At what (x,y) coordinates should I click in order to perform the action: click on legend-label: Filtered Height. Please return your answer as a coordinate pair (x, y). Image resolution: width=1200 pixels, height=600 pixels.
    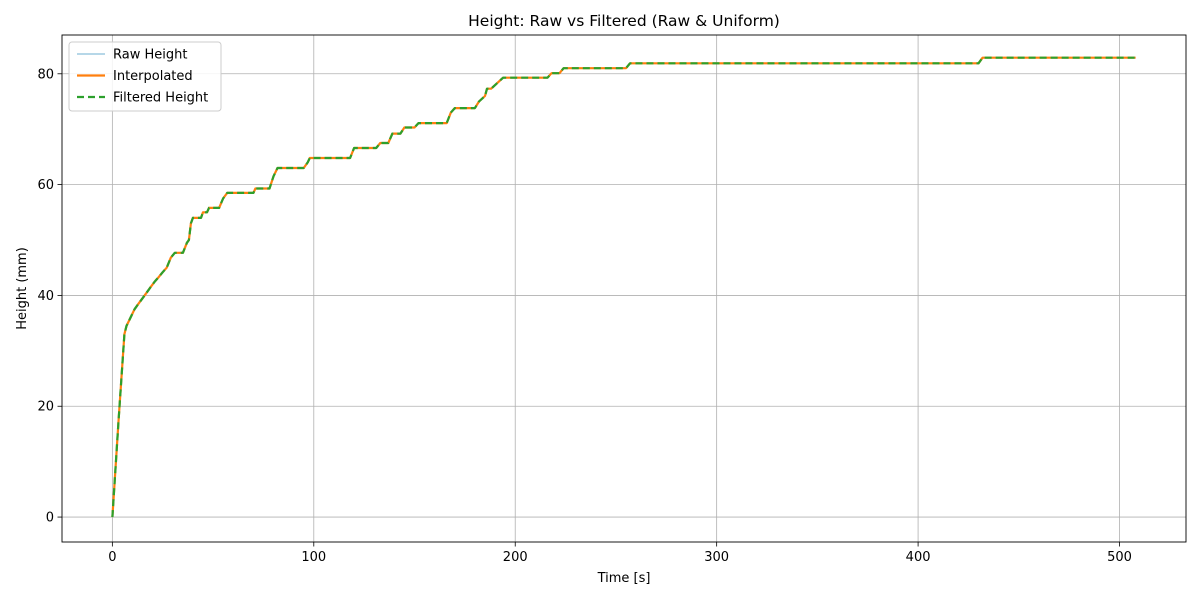
    Looking at the image, I should click on (160, 98).